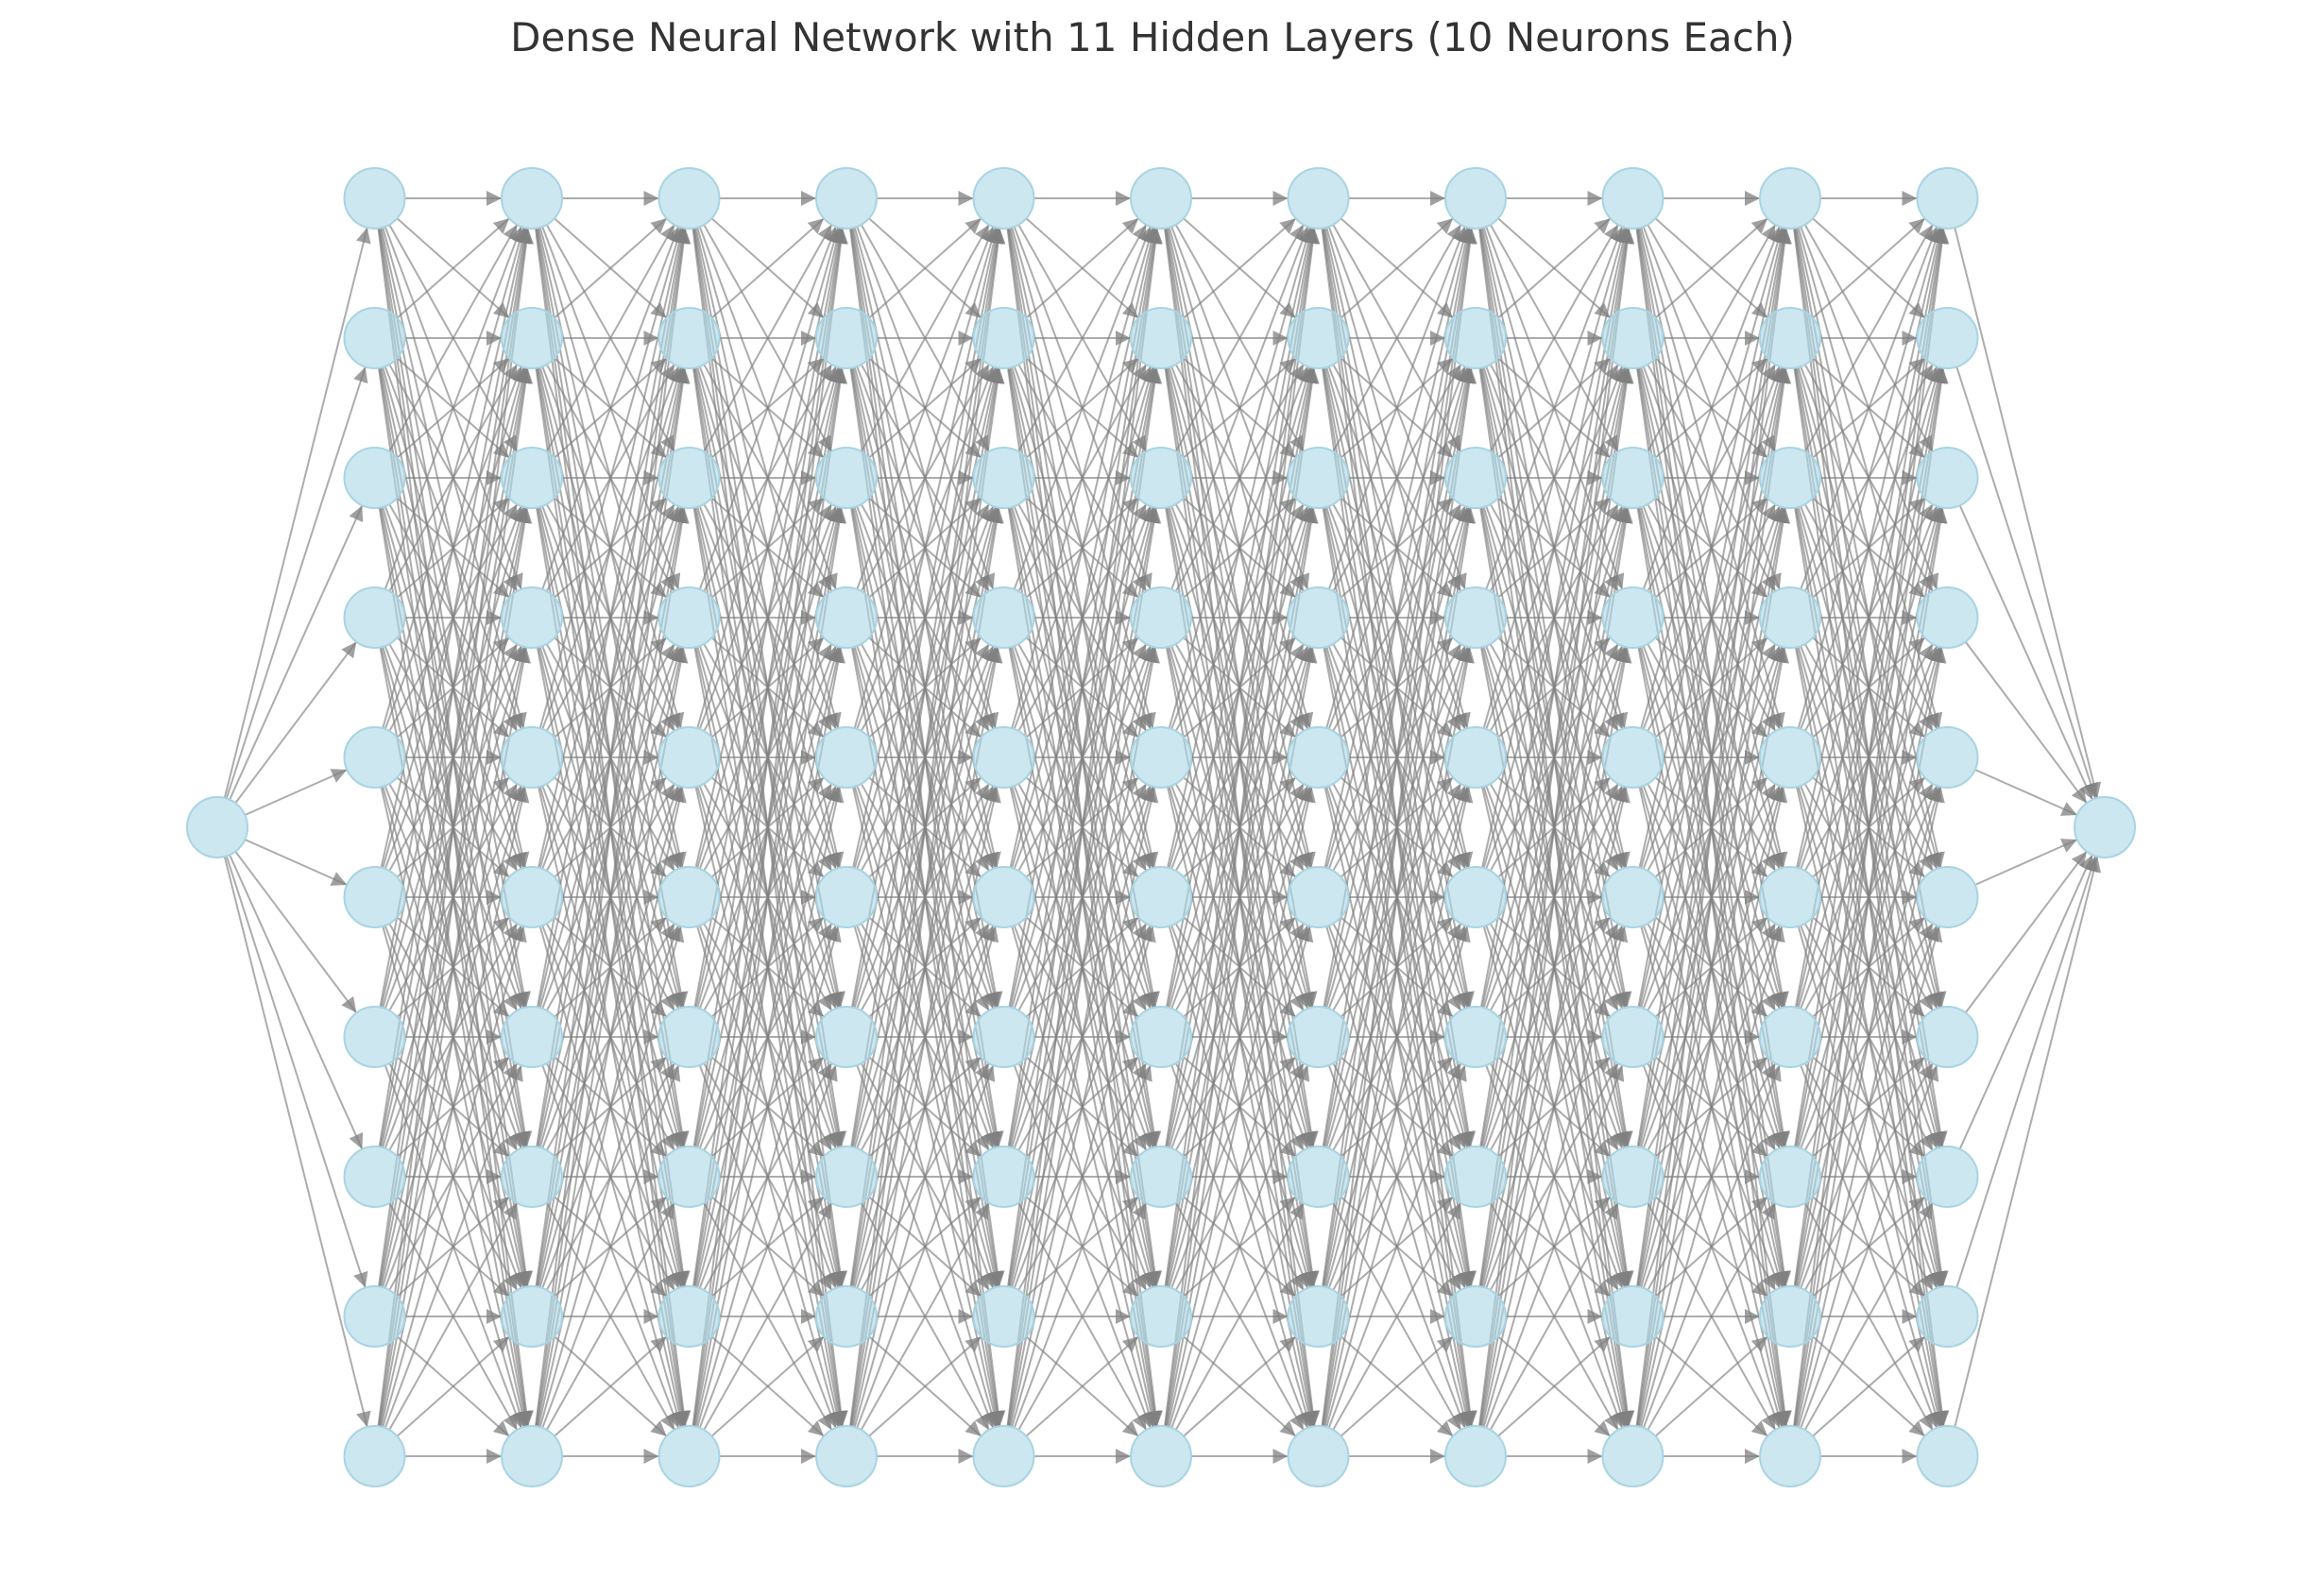 The image size is (2305, 1596). Describe the element at coordinates (217, 827) in the screenshot. I see `input-neuron` at that location.